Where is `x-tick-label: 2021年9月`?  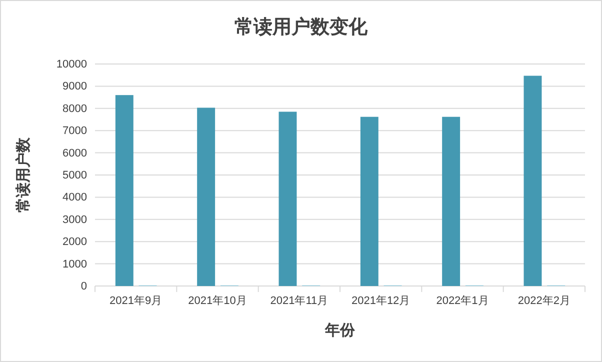
x-tick-label: 2021年9月 is located at coordinates (136, 300).